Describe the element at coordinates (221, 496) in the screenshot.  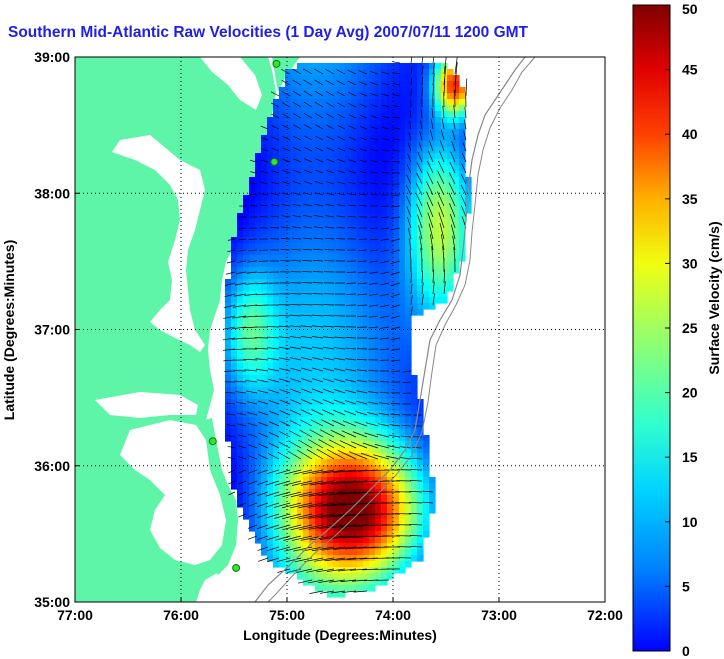
I see `outer-banks` at that location.